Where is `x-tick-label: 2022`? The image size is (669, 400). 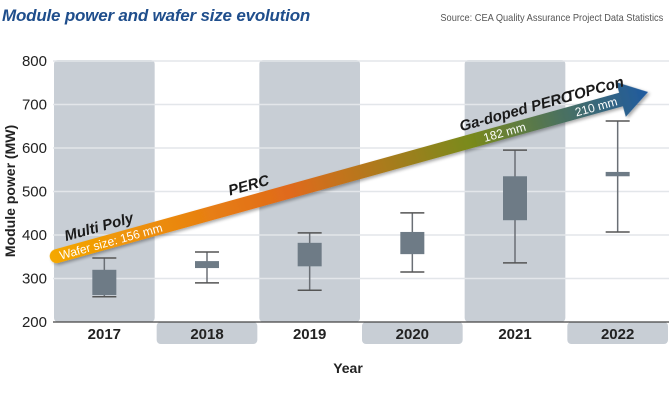
x-tick-label: 2022 is located at coordinates (617, 334).